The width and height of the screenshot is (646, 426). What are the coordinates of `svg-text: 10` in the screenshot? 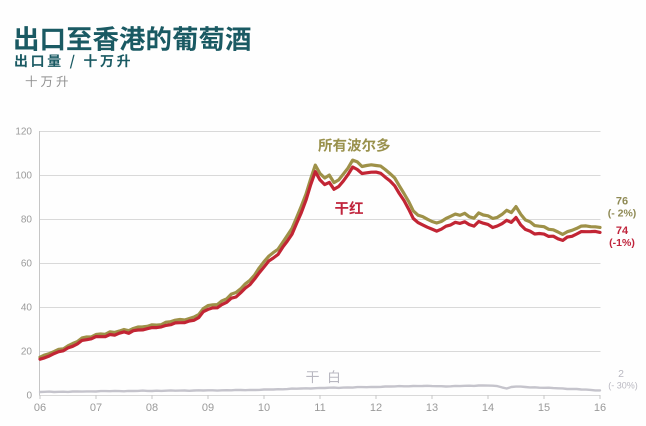 It's located at (264, 408).